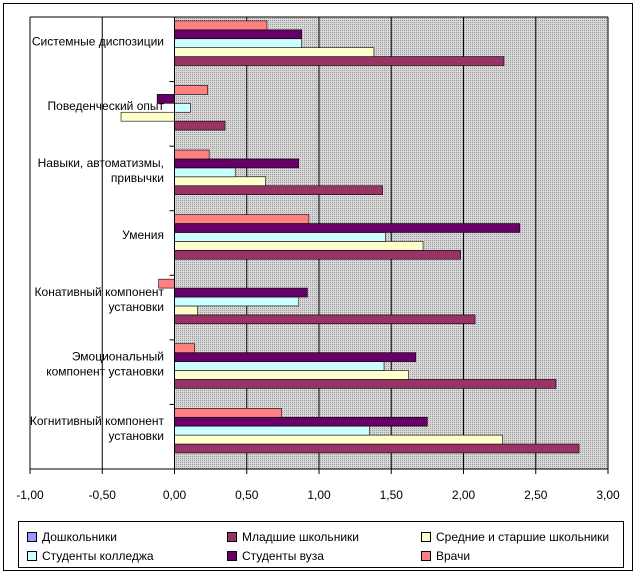 This screenshot has width=638, height=576. I want to click on category-label: Эмоциональный компонент установки, so click(105, 364).